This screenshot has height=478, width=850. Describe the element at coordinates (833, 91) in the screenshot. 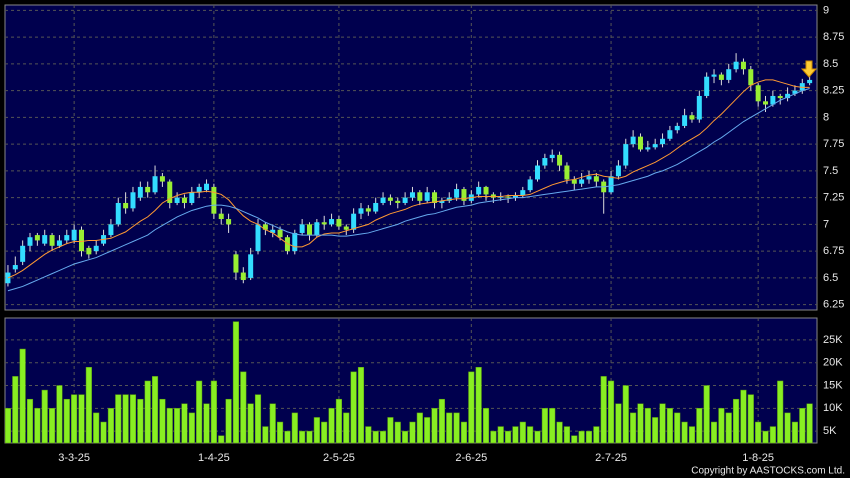

I see `y-tick-label: 8.25` at that location.